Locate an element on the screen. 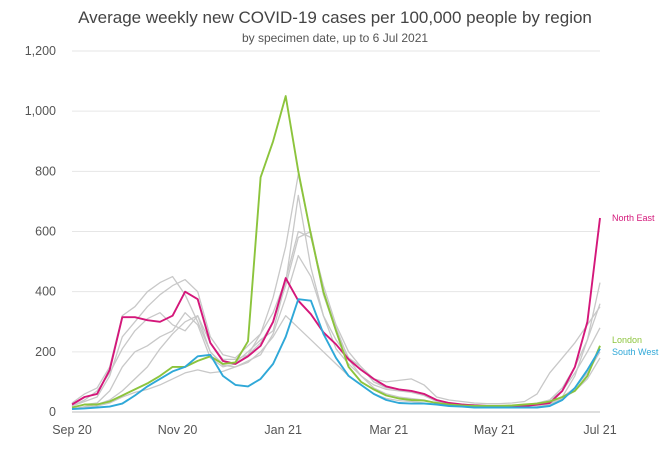 Image resolution: width=670 pixels, height=461 pixels. y-tick-label: 800 is located at coordinates (45, 171).